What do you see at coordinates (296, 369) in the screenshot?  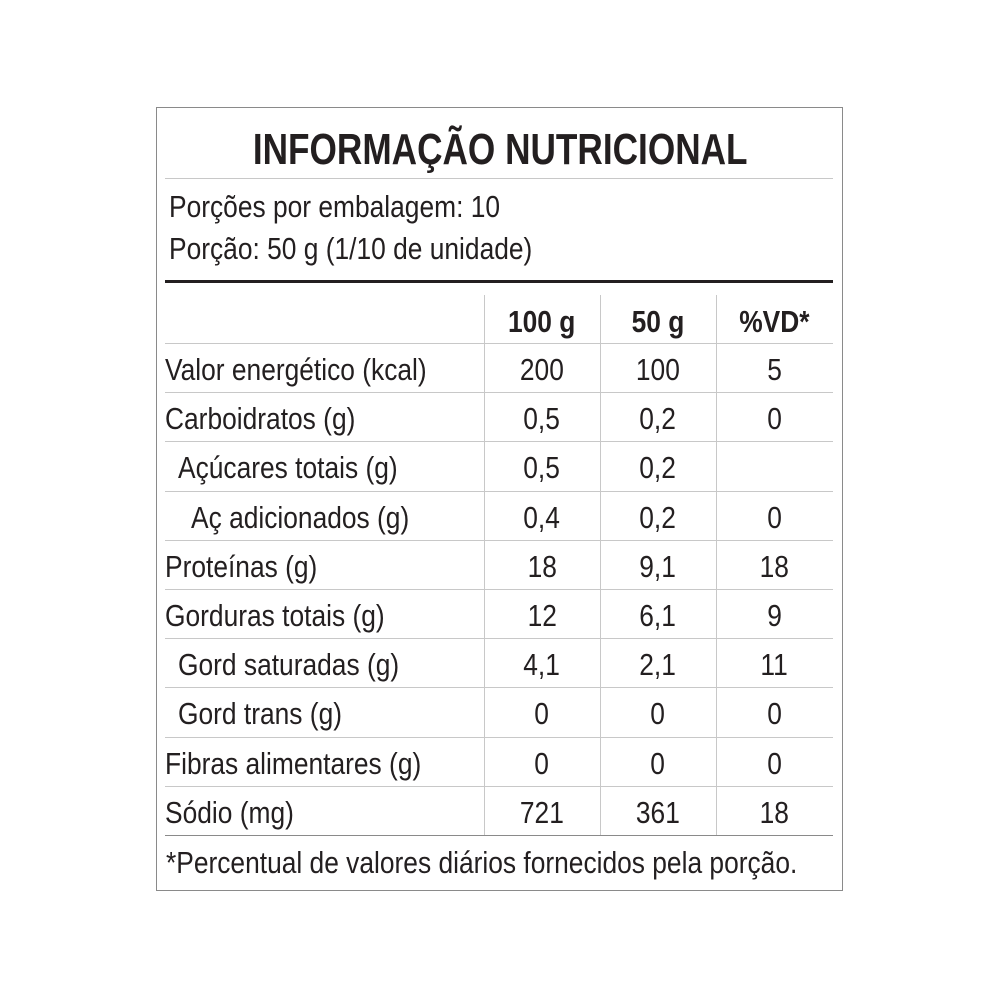 I see `nutrient-label: Valor energético (kcal)` at bounding box center [296, 369].